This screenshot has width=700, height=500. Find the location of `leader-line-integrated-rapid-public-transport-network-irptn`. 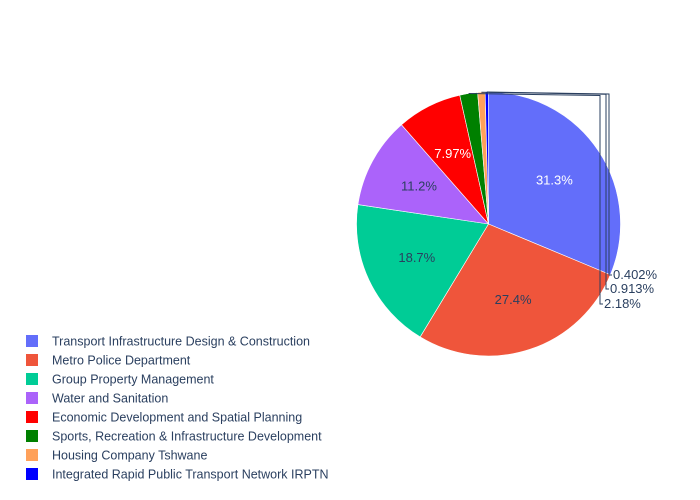

leader-line-integrated-rapid-public-transport-network-irptn is located at coordinates (549, 183).